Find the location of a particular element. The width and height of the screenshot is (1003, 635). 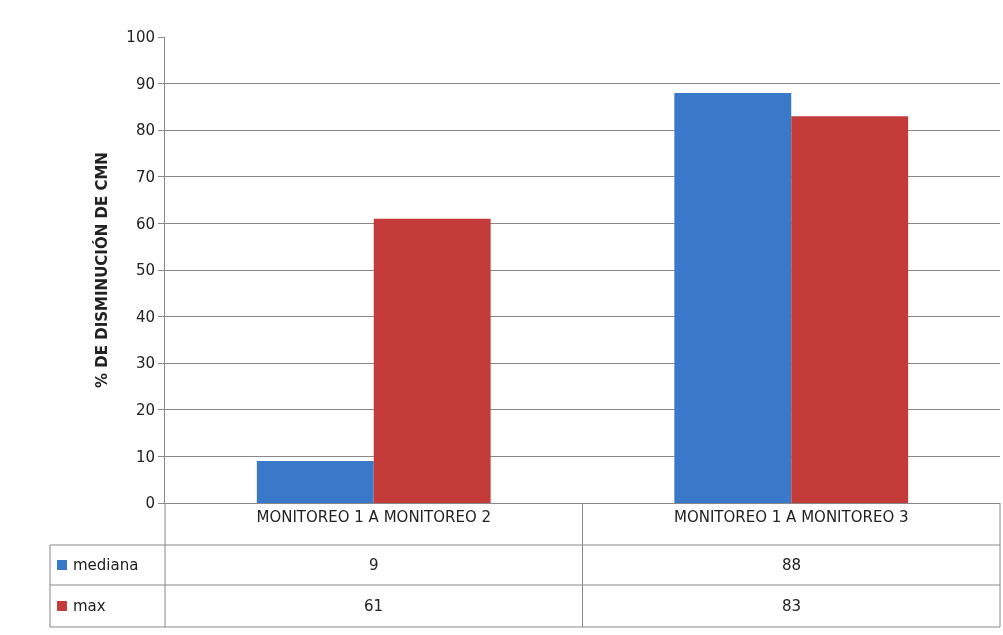

legend-label: max is located at coordinates (89, 606).